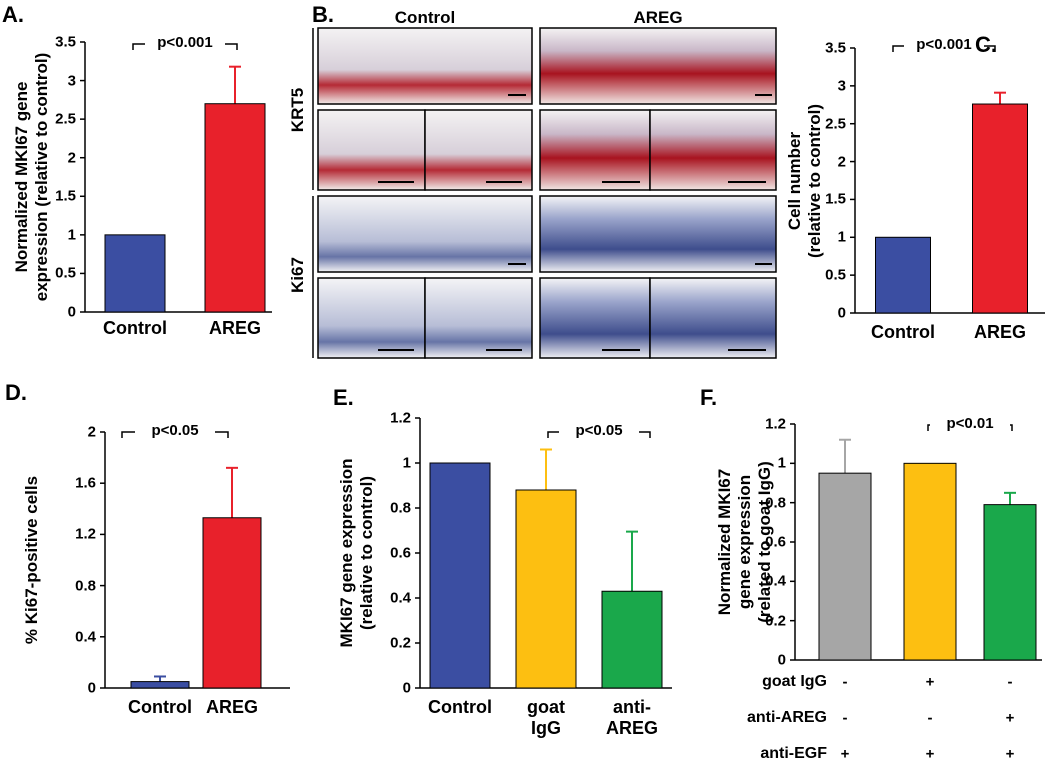 The width and height of the screenshot is (1050, 760). I want to click on y-axis-label: Normalized MKI67 gene, so click(22, 177).